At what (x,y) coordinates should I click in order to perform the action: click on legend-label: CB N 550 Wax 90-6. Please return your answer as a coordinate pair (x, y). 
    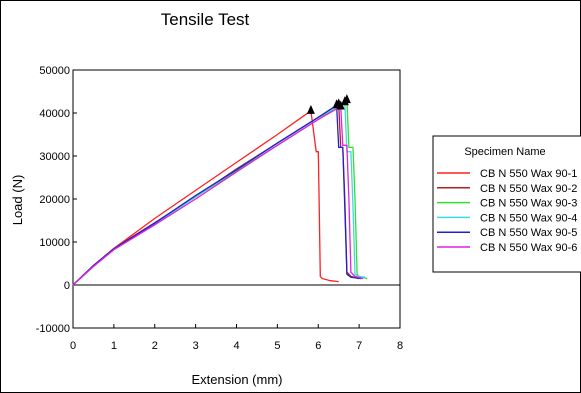
    Looking at the image, I should click on (528, 248).